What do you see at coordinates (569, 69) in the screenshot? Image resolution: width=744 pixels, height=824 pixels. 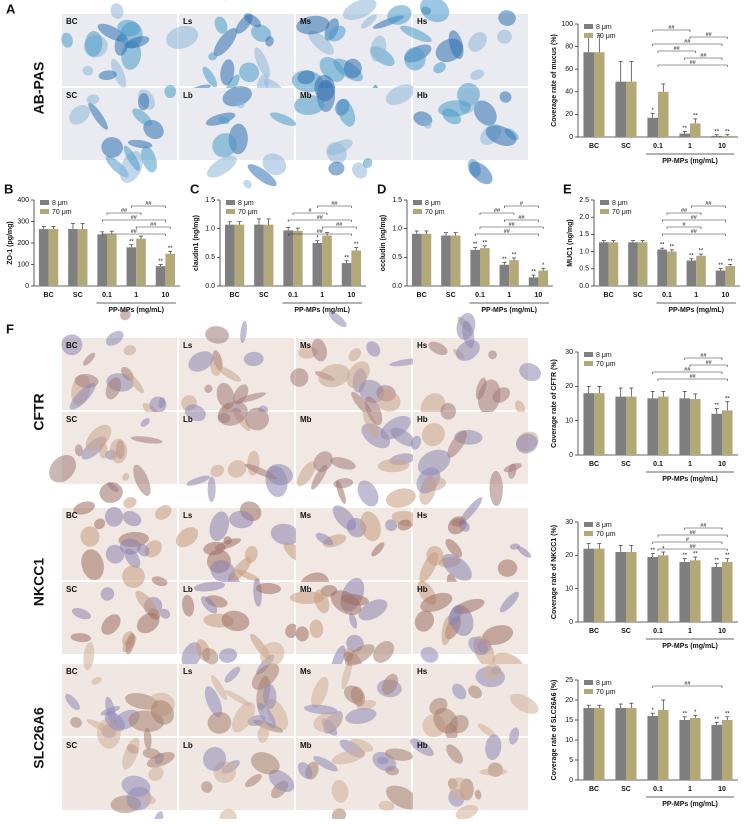 I see `y-tick-label: 60` at bounding box center [569, 69].